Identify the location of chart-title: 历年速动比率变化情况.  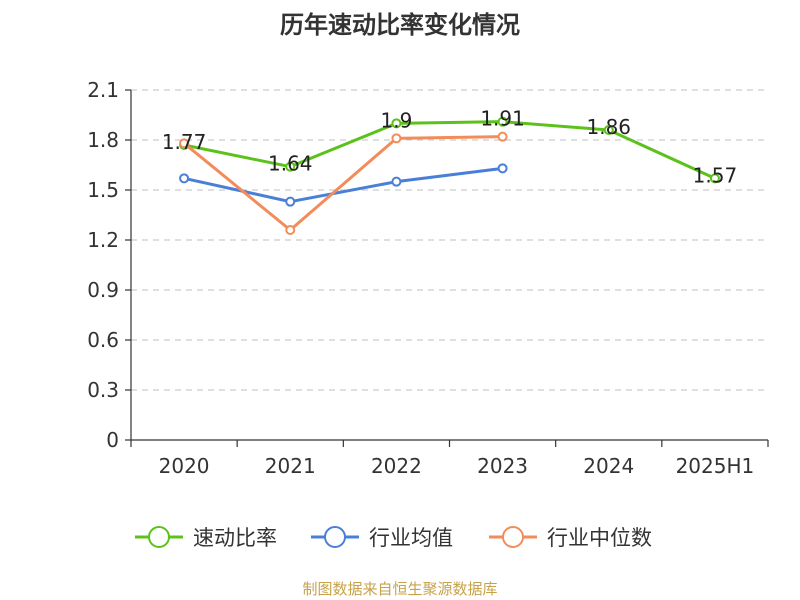
(400, 25).